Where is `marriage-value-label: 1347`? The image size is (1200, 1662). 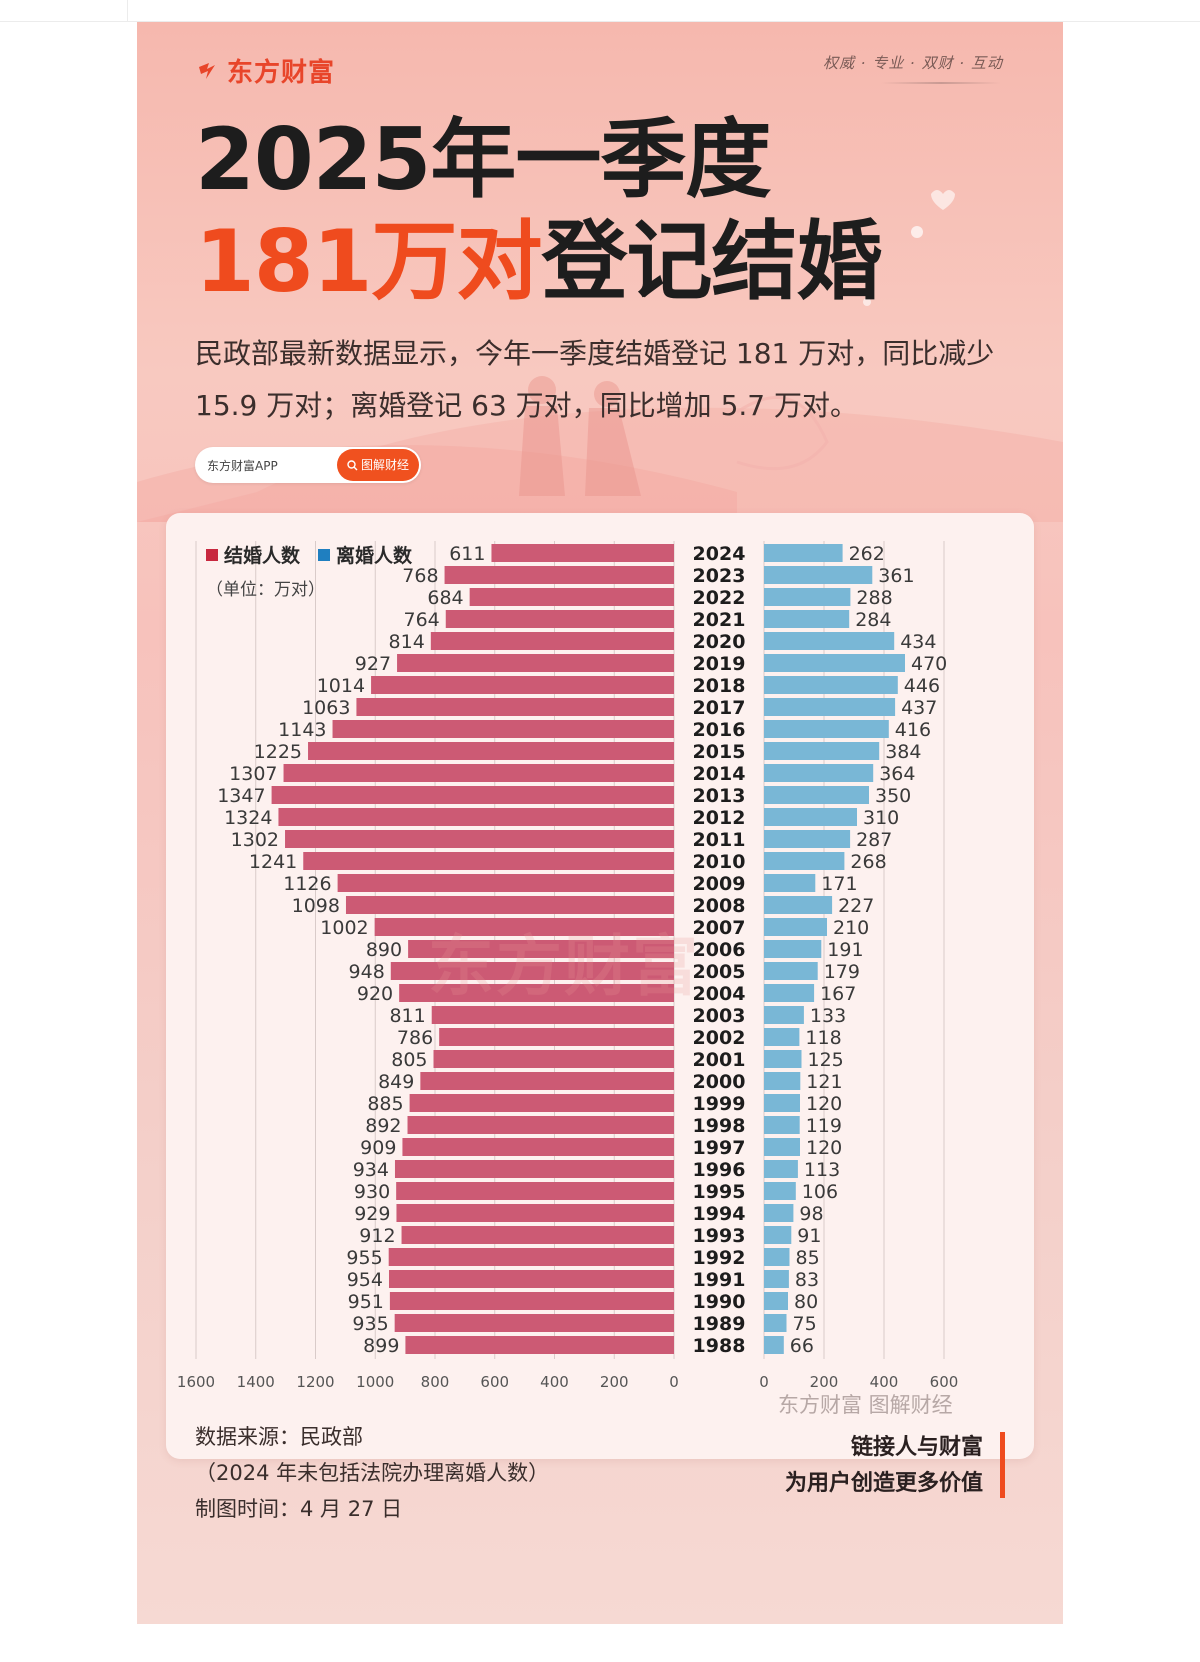 marriage-value-label: 1347 is located at coordinates (241, 796).